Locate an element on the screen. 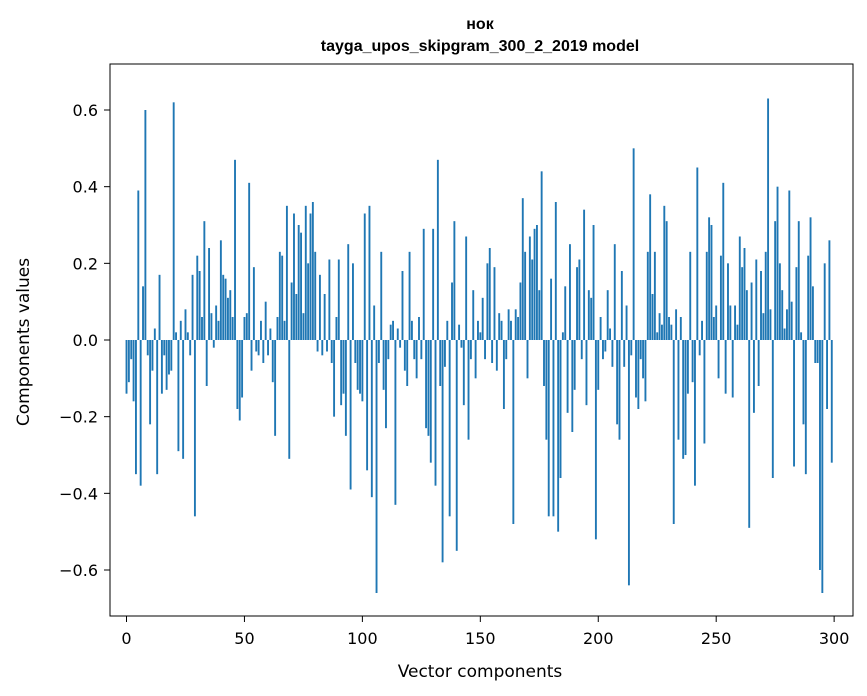  y-tick-label: 0.6 is located at coordinates (85, 110).